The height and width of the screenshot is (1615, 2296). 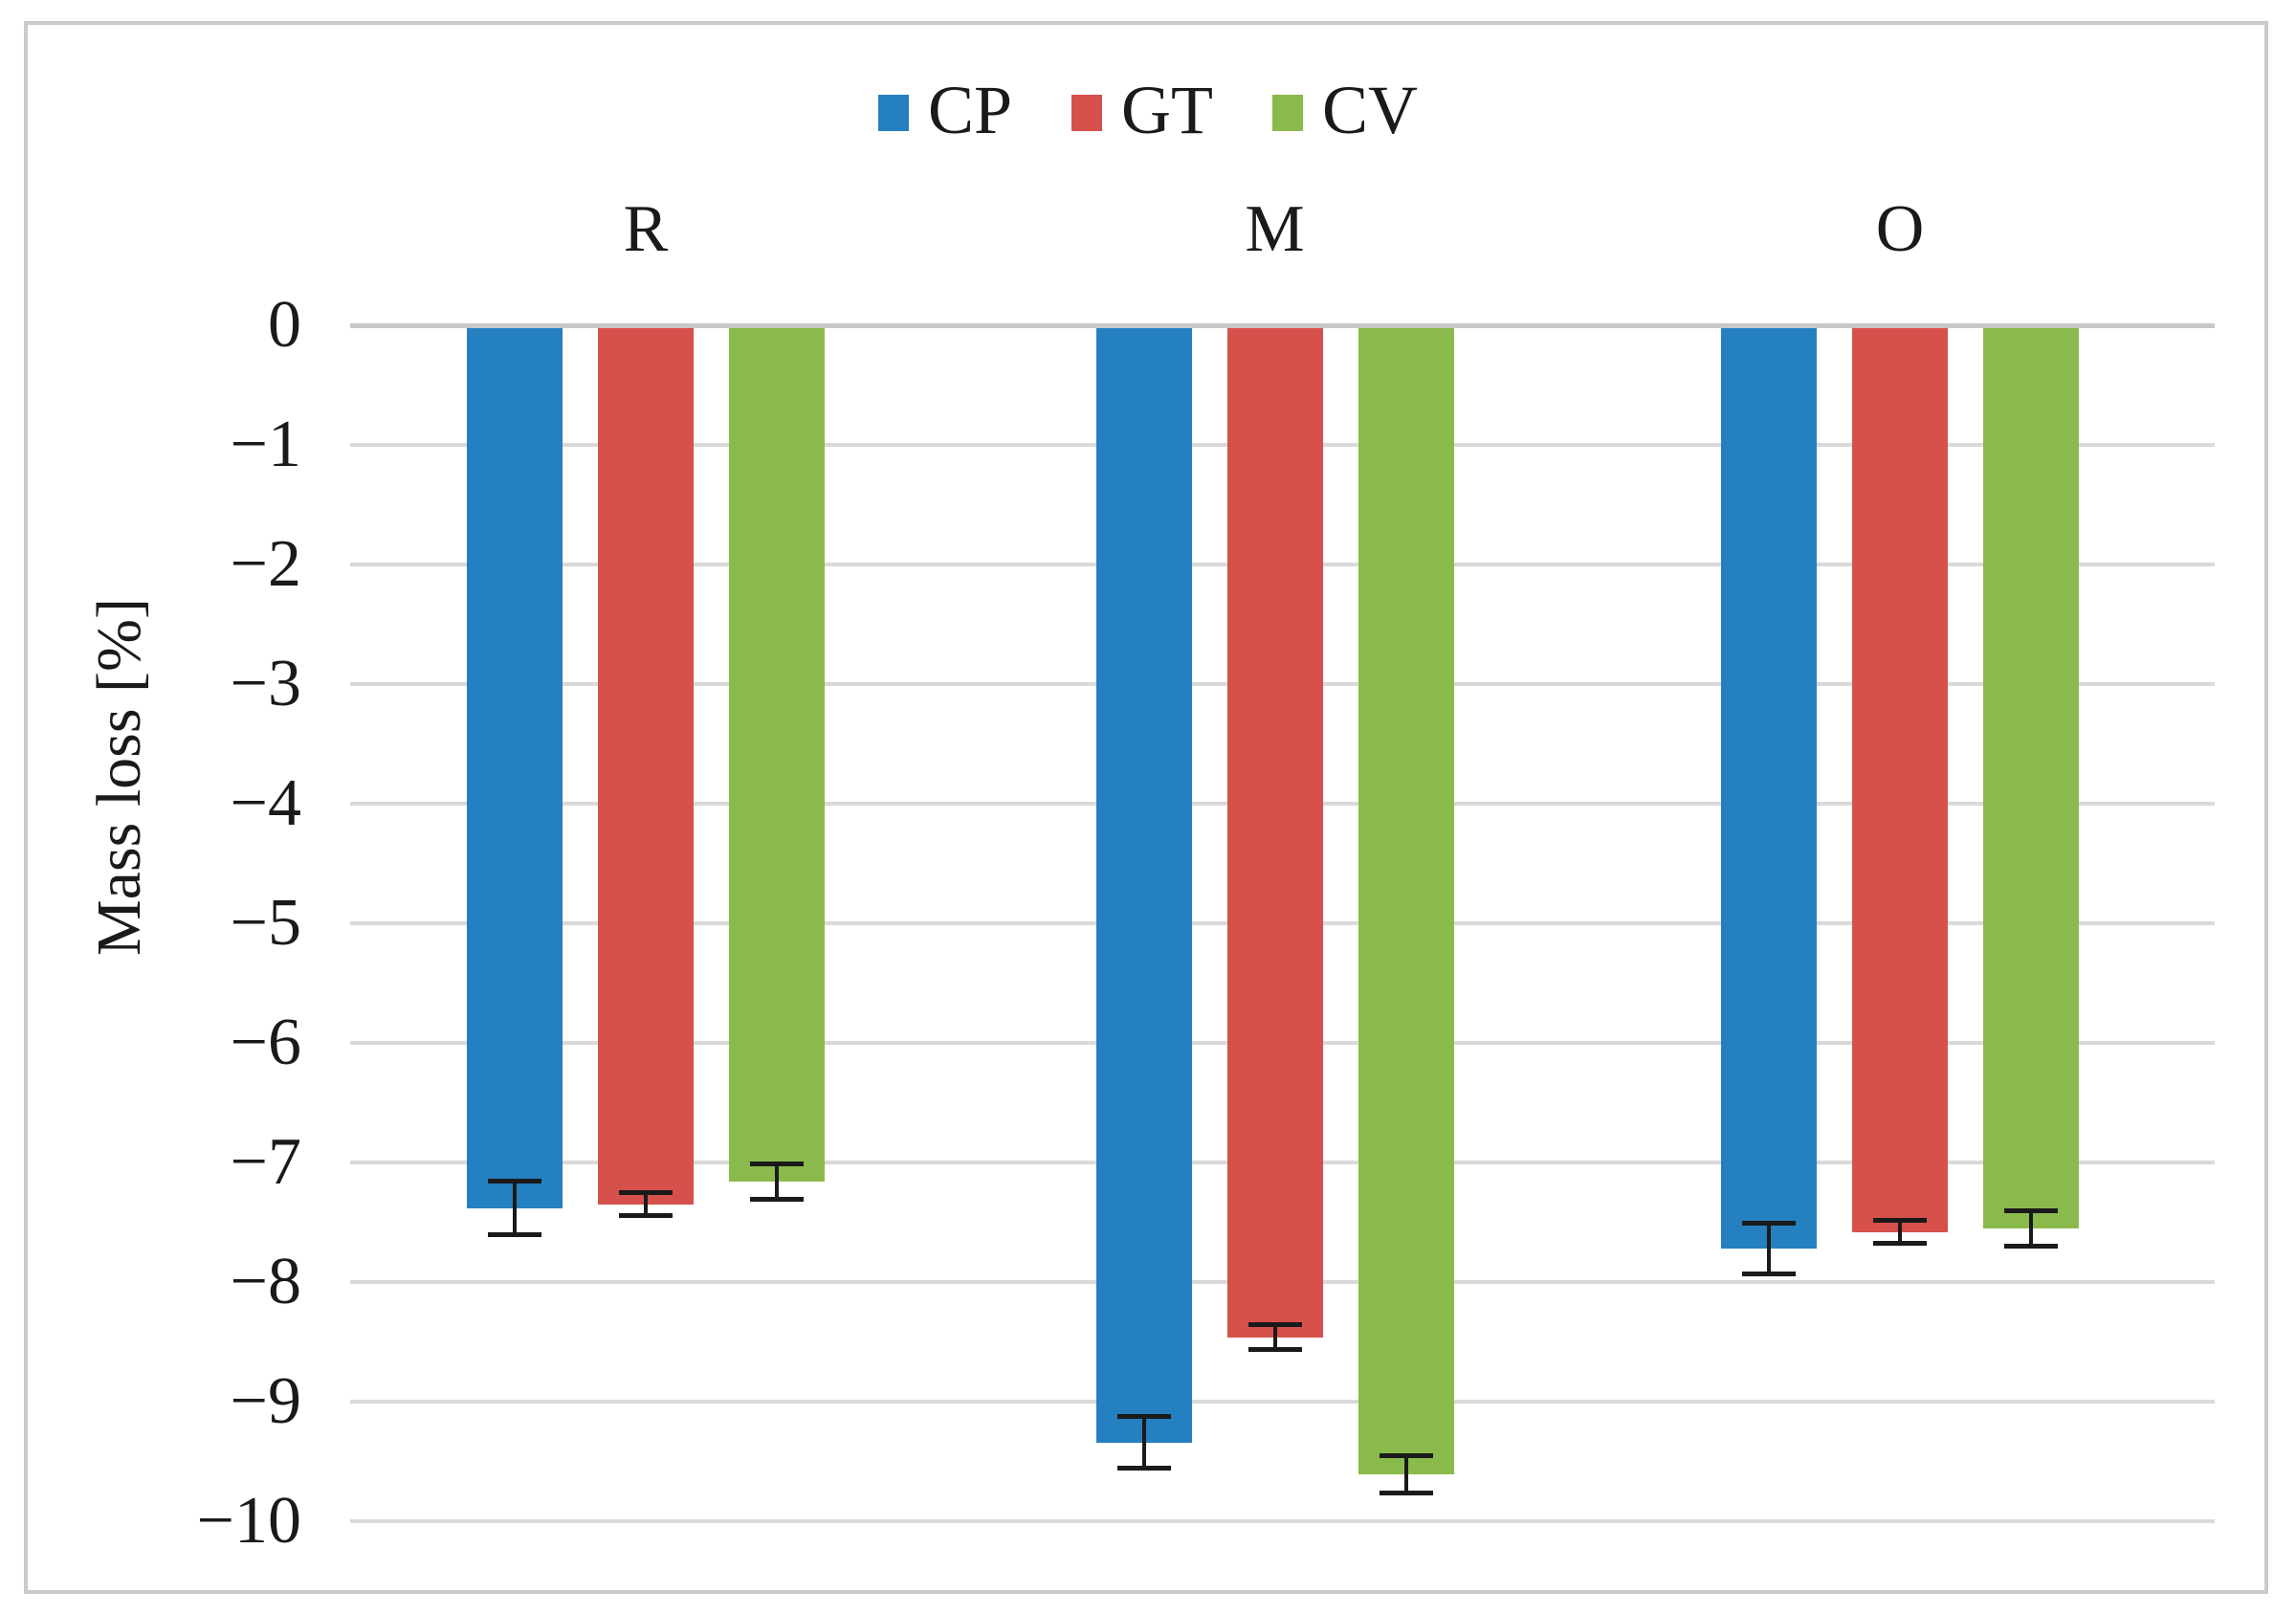 I want to click on error-cap-top-gt-r, so click(x=646, y=1192).